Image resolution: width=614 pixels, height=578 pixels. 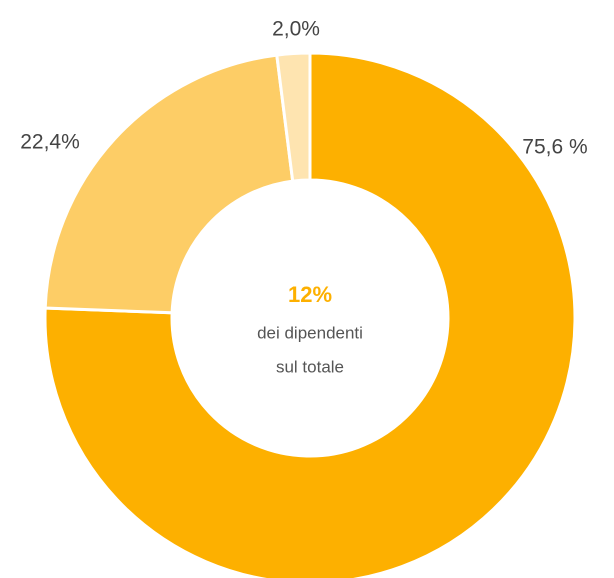 I want to click on center-text: dei dipendenti, so click(x=310, y=332).